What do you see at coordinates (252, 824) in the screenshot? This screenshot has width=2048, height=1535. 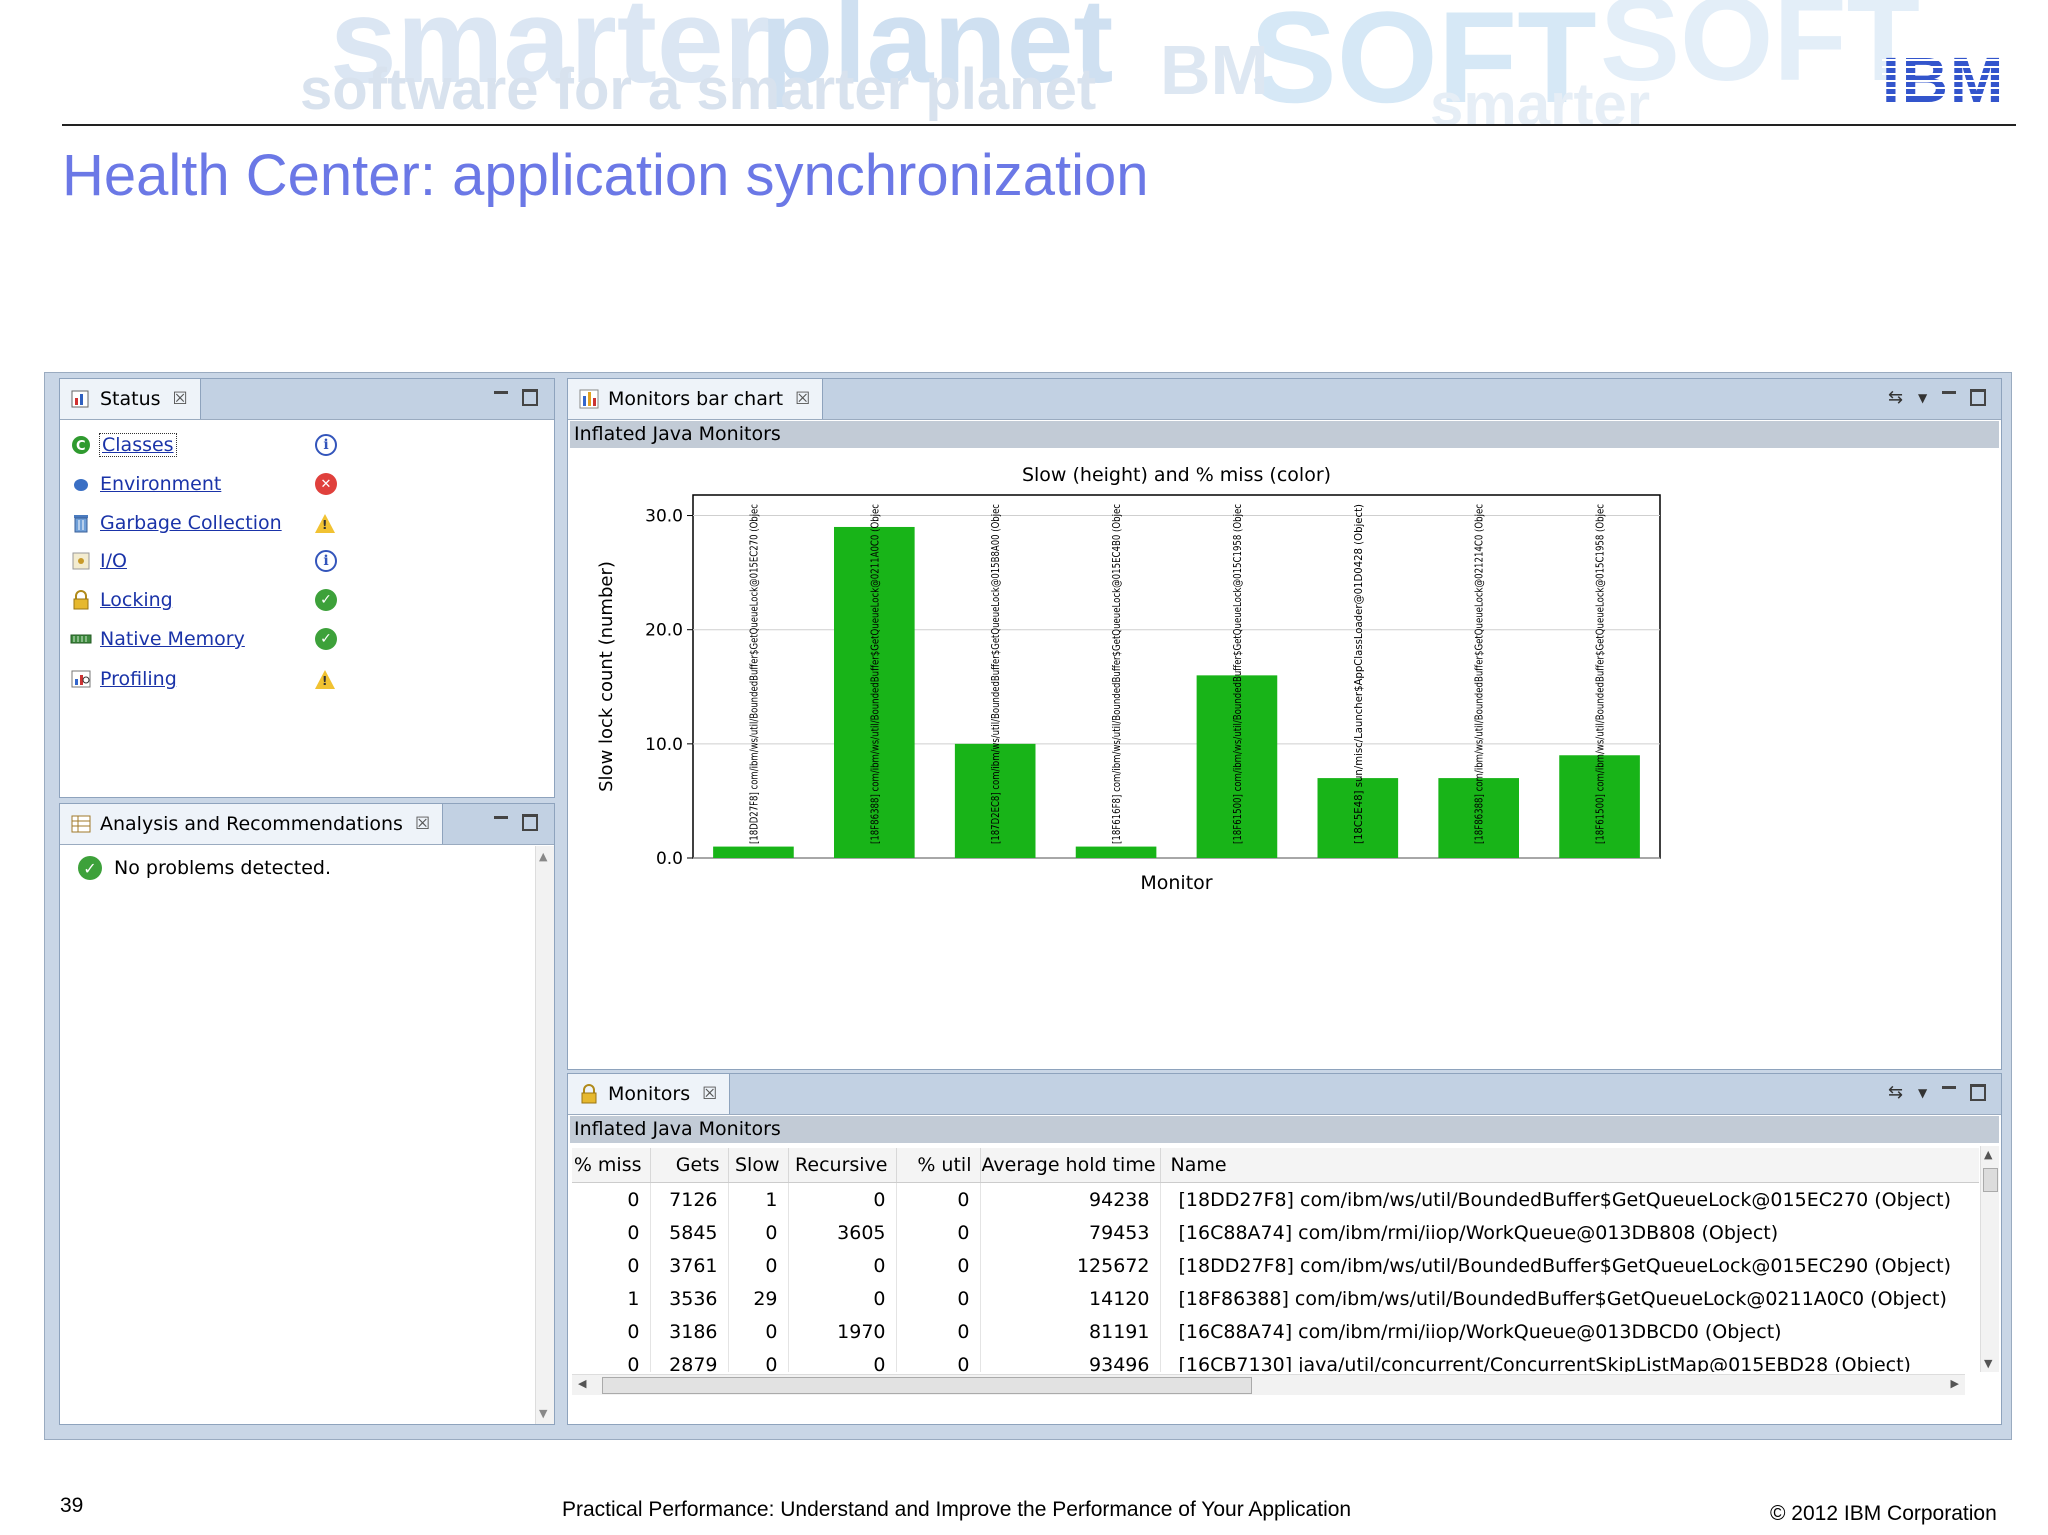 I see `tab-analysis: Analysis and Recommendations ☒` at bounding box center [252, 824].